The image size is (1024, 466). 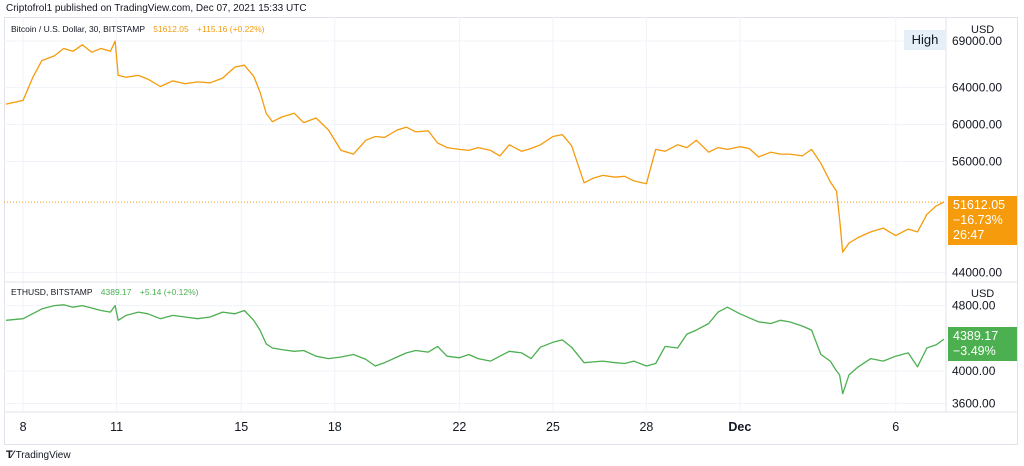 What do you see at coordinates (231, 29) in the screenshot?
I see `btc-legend-change: +115.16 (+0.22%)` at bounding box center [231, 29].